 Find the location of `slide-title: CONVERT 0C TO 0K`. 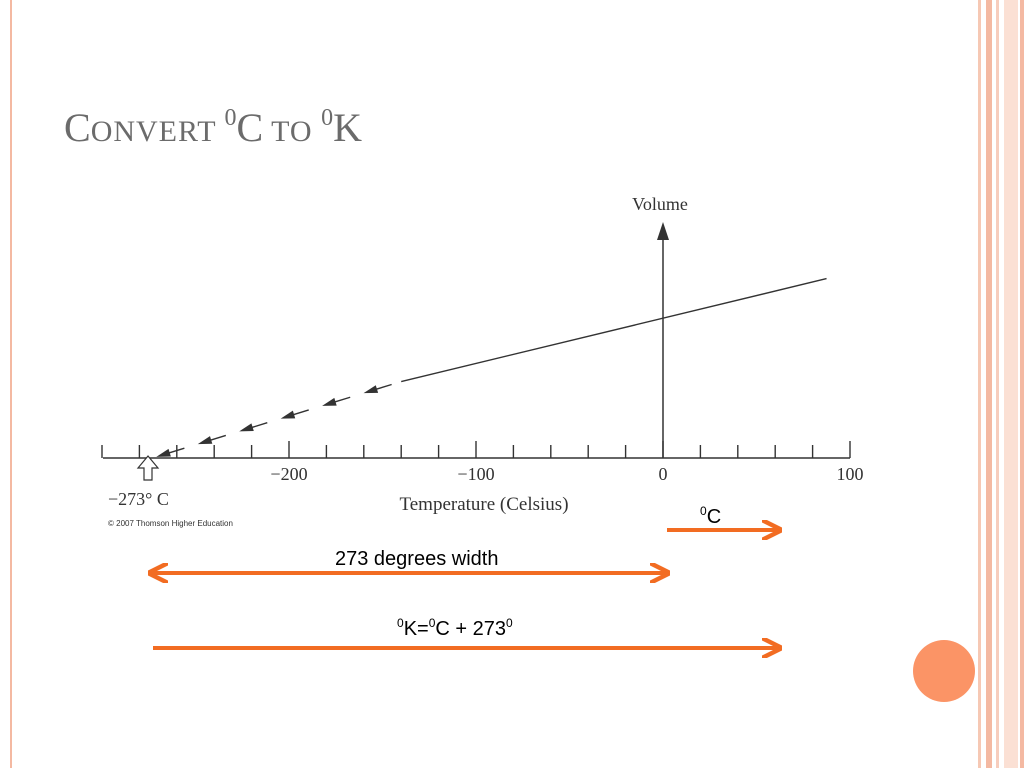

slide-title: CONVERT 0C TO 0K is located at coordinates (213, 130).